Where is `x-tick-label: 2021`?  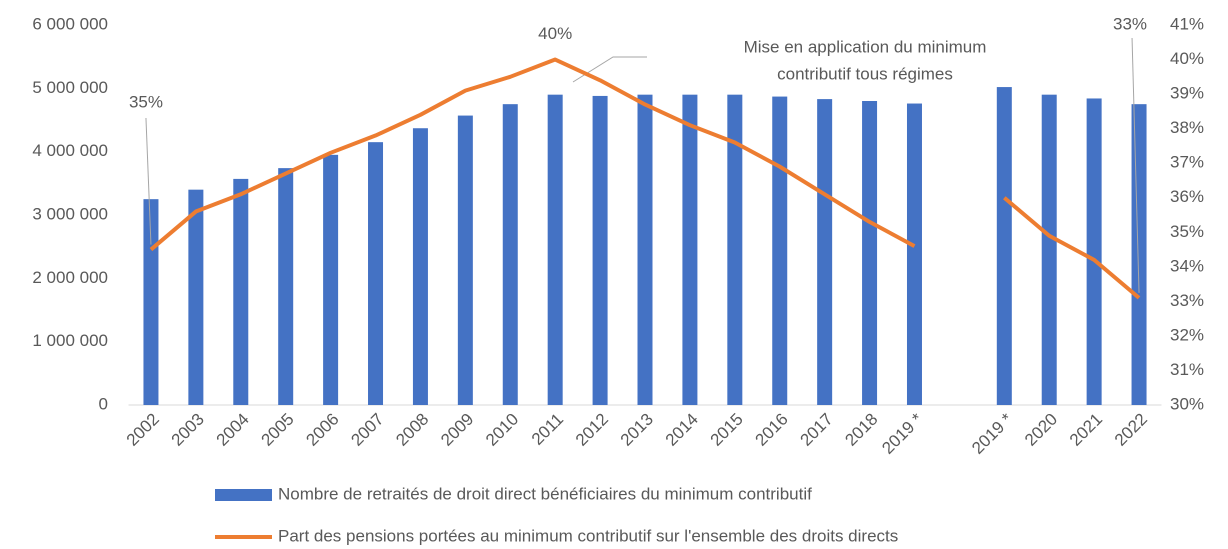
x-tick-label: 2021 is located at coordinates (1086, 430).